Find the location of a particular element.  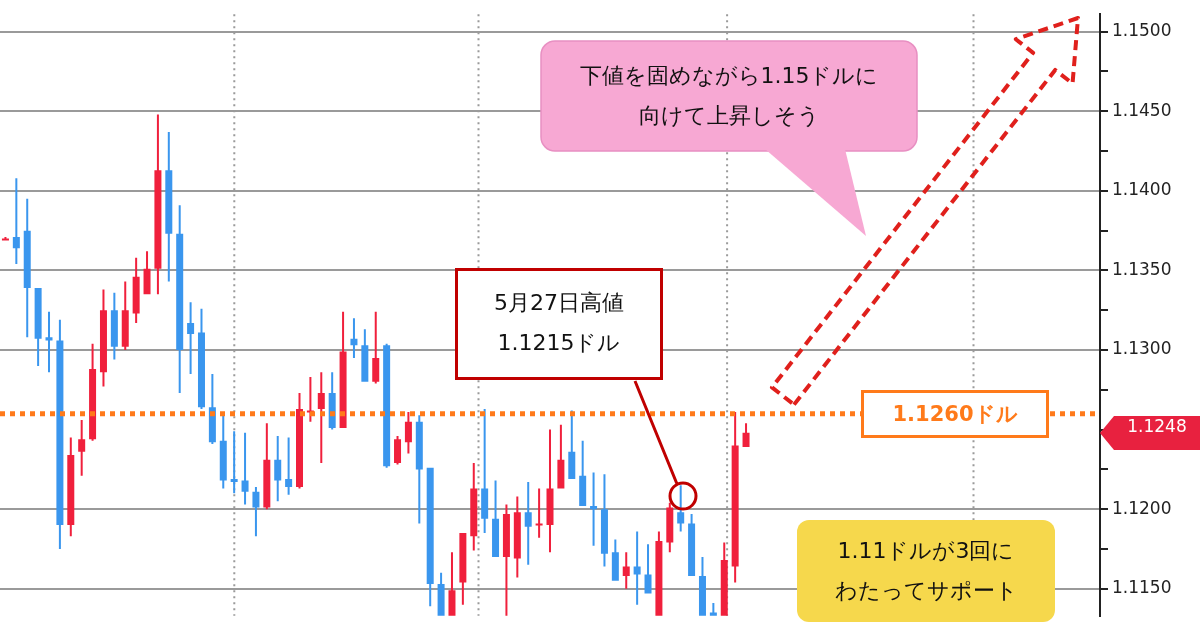

y-tick-label: 1.1200 is located at coordinates (1142, 507).